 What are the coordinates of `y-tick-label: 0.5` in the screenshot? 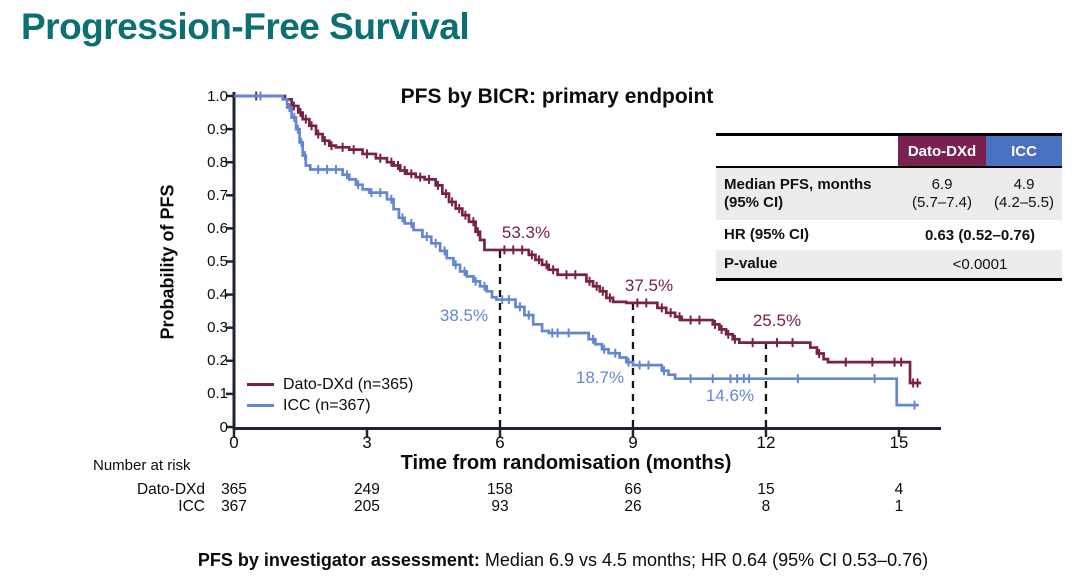 It's located at (217, 261).